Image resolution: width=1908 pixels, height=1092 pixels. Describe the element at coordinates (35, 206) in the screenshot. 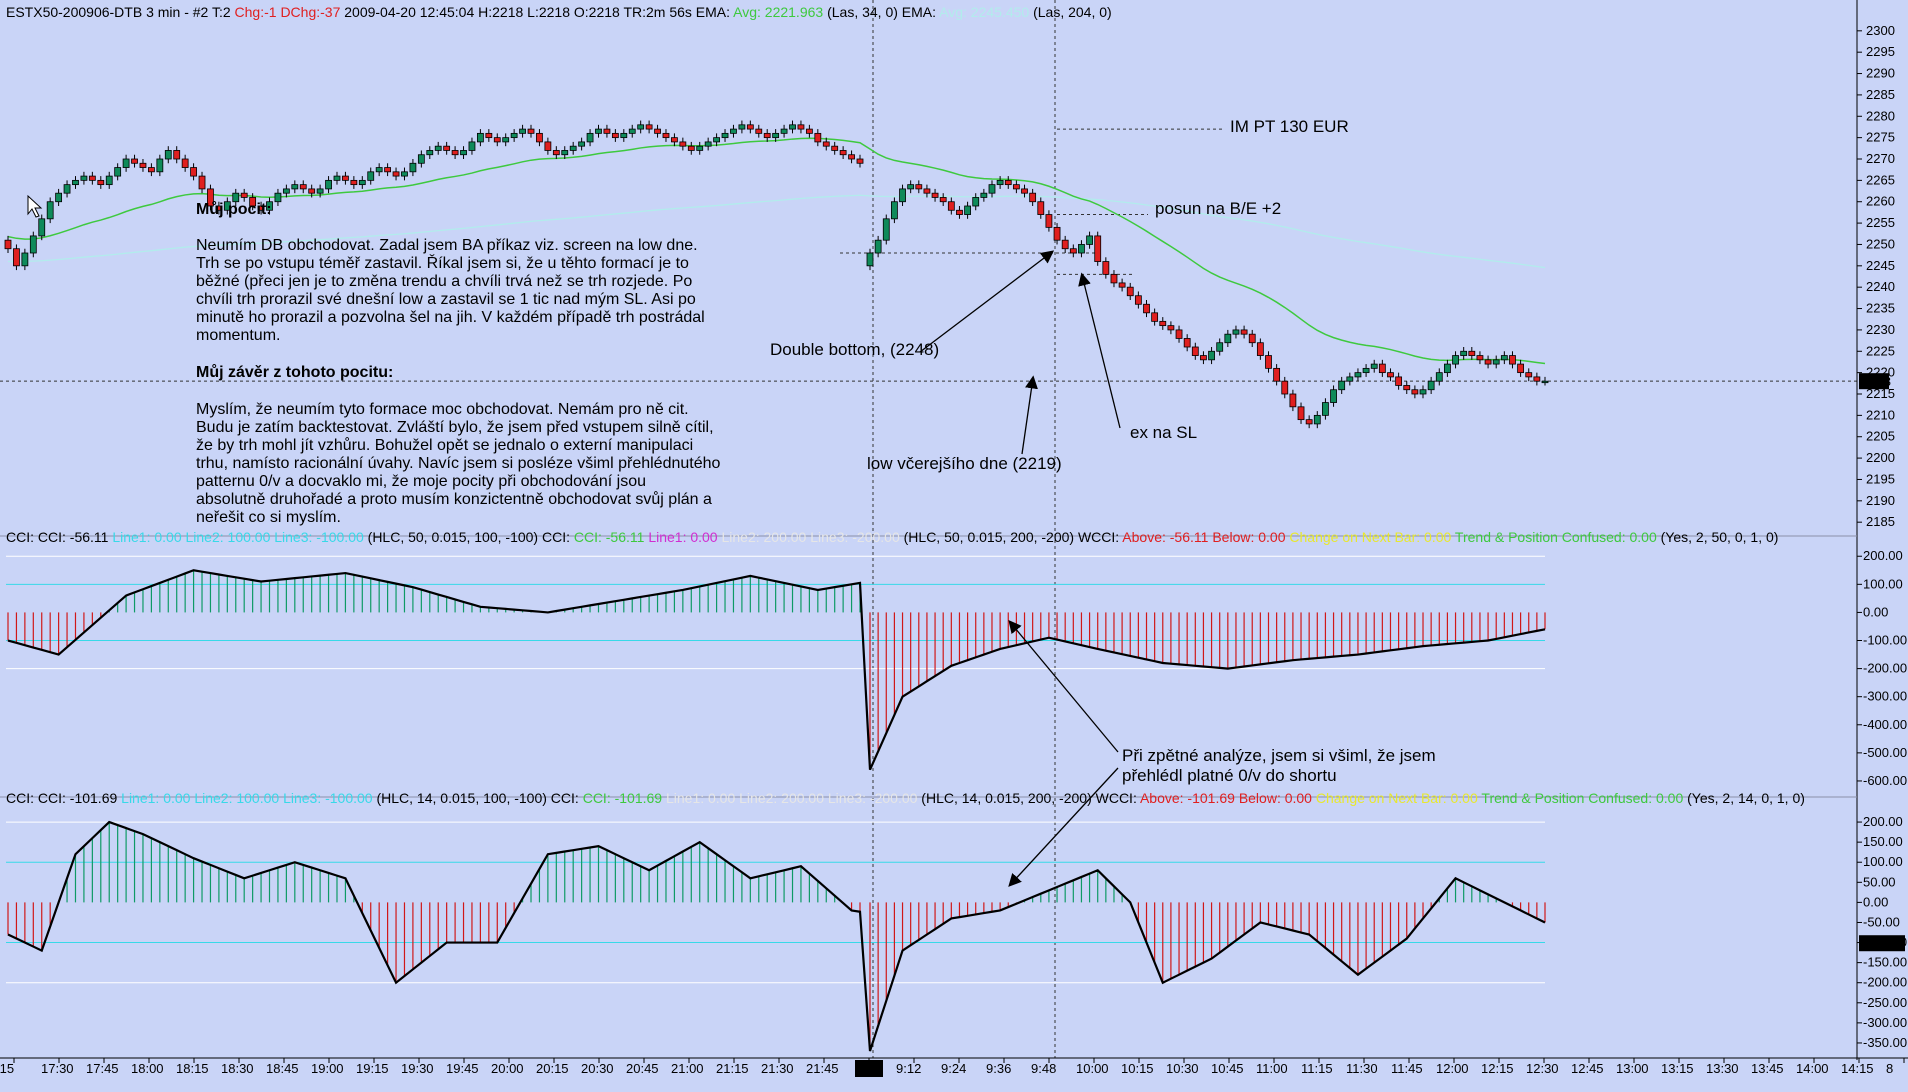

I see `mouse-cursor-icon` at that location.